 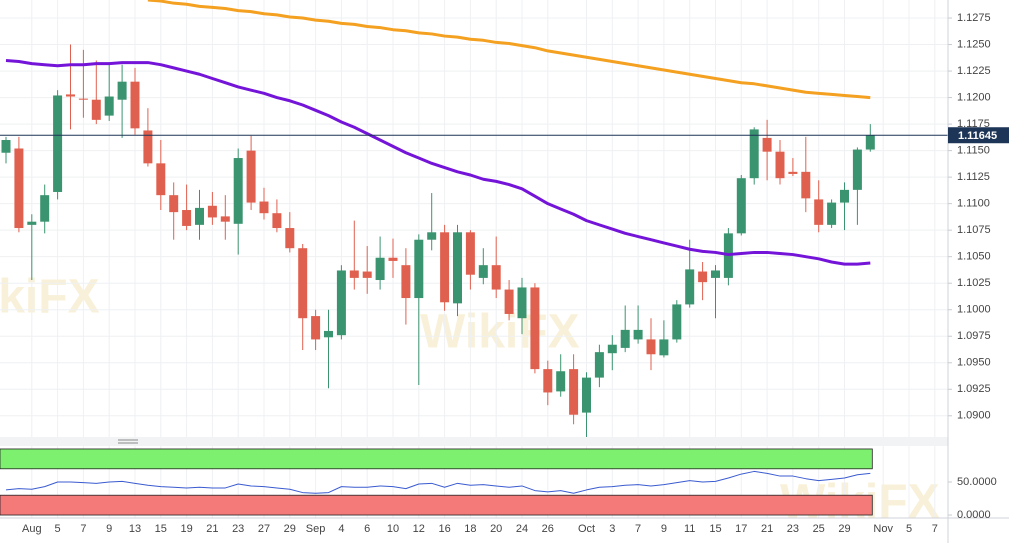 I want to click on x-tick-label: 9, so click(x=109, y=529).